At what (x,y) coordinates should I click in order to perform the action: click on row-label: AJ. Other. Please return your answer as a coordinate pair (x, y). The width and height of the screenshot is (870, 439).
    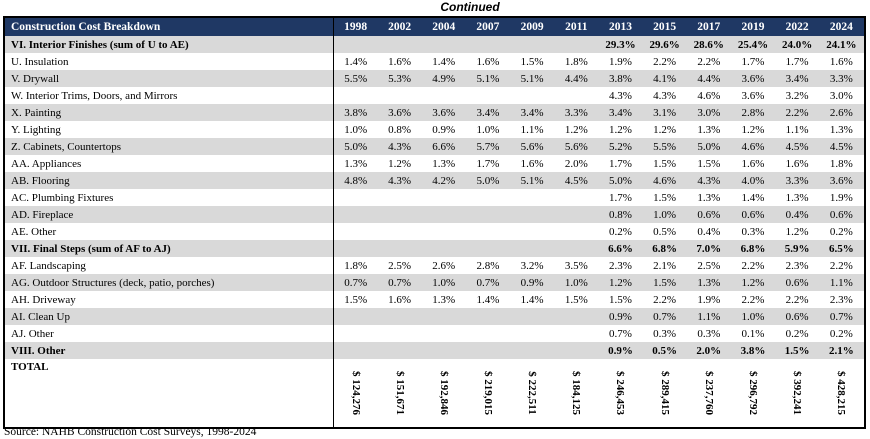
    Looking at the image, I should click on (32, 333).